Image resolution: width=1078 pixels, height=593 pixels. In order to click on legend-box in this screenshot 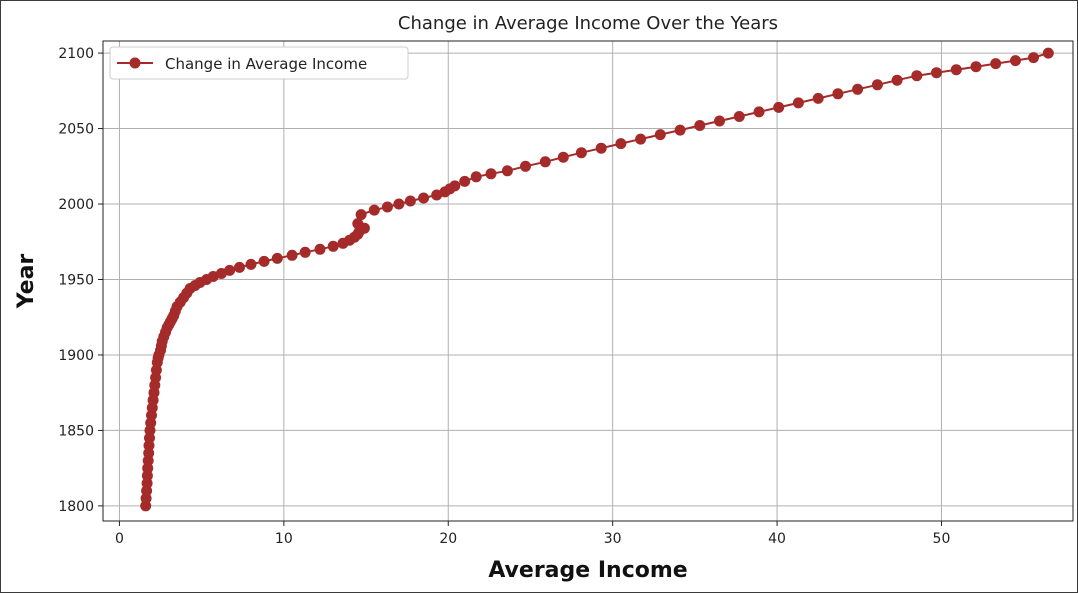, I will do `click(259, 63)`.